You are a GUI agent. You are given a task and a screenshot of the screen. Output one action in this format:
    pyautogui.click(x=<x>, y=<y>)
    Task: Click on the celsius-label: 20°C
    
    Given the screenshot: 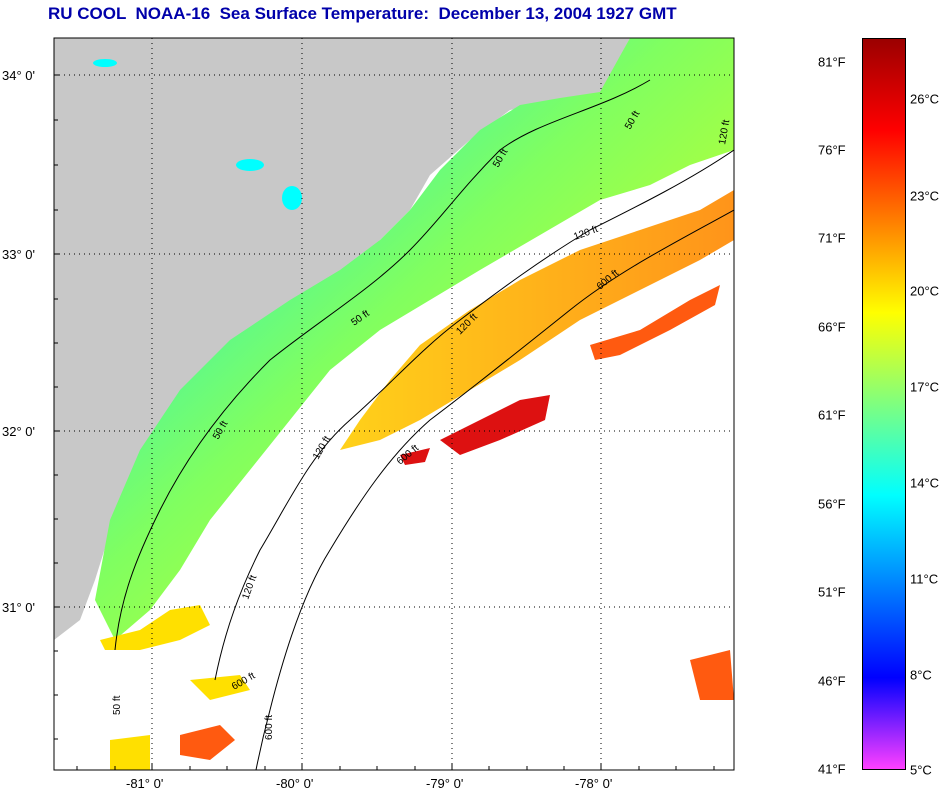 What is the action you would take?
    pyautogui.click(x=925, y=291)
    